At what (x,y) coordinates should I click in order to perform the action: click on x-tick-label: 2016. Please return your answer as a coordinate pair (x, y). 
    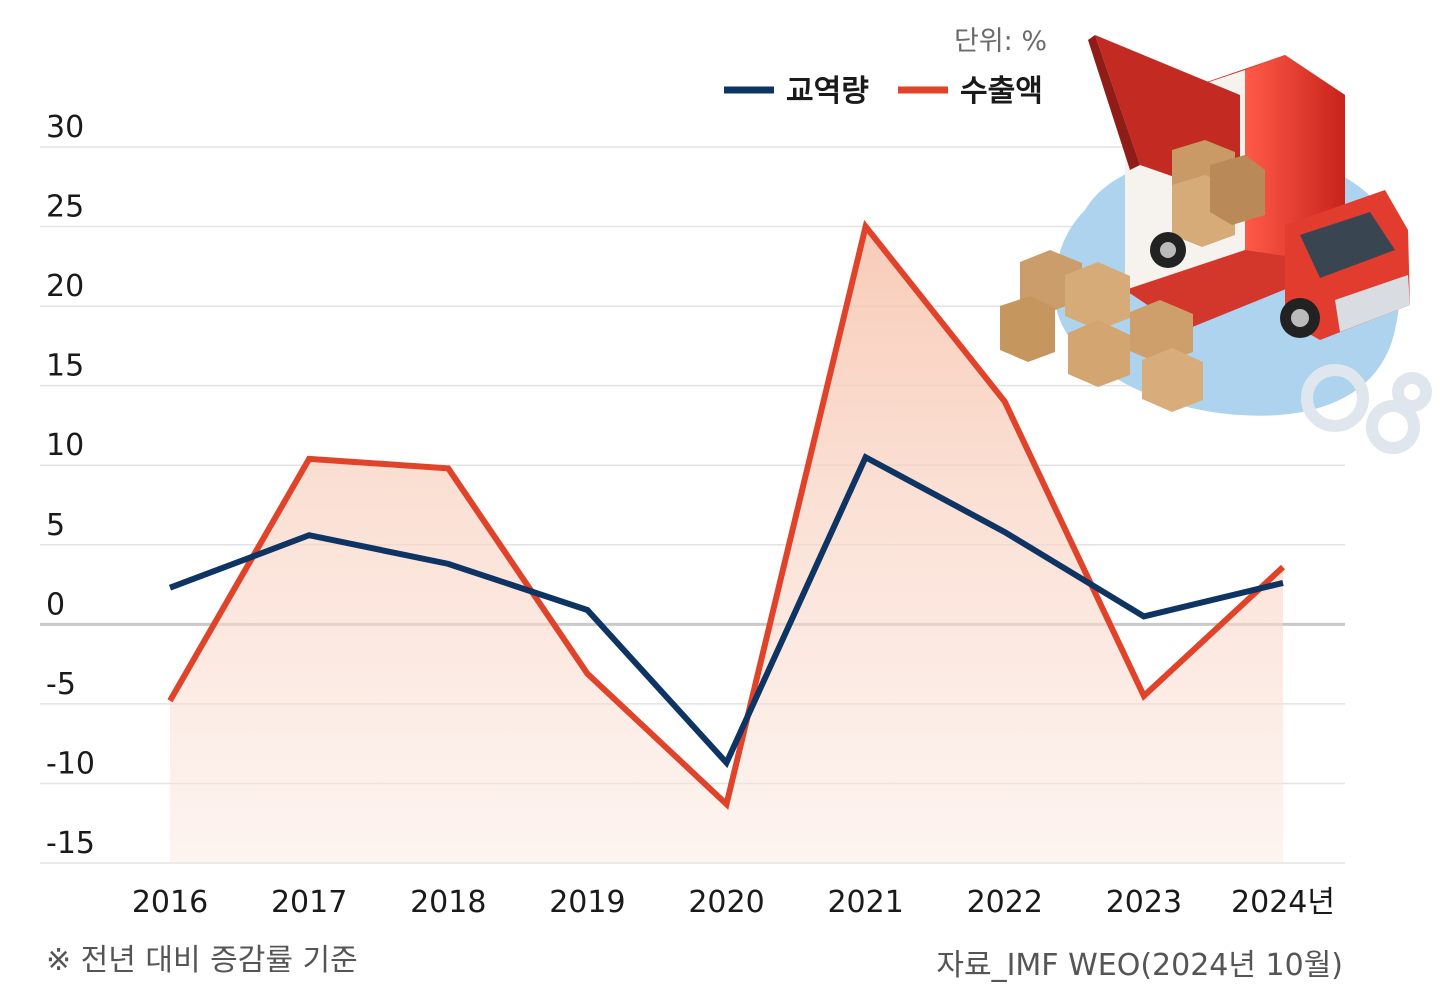
    Looking at the image, I should click on (170, 902).